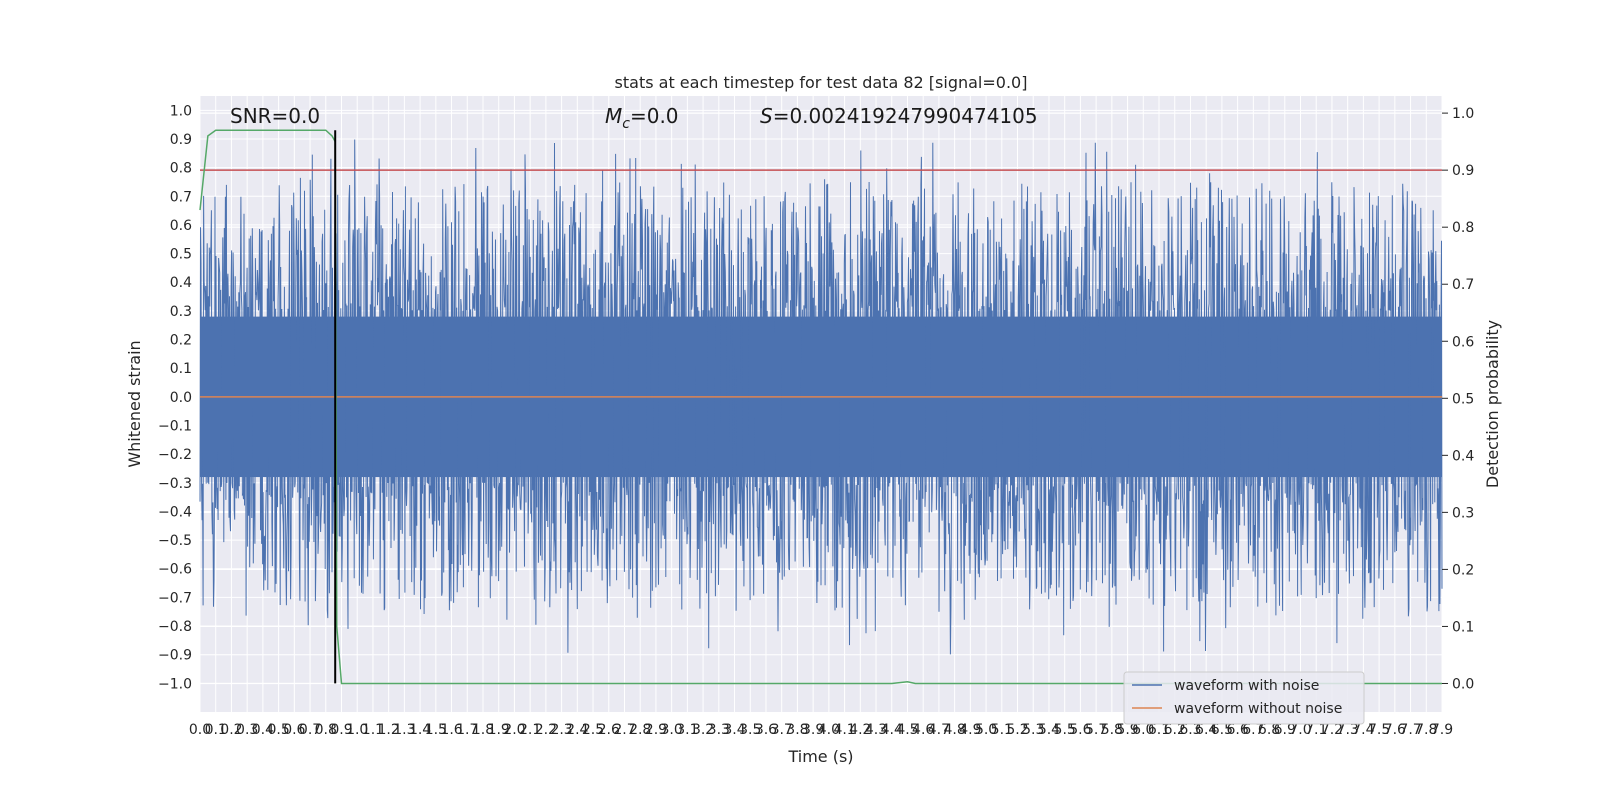 This screenshot has width=1600, height=800. I want to click on x-tick-label: 2.4, so click(577, 730).